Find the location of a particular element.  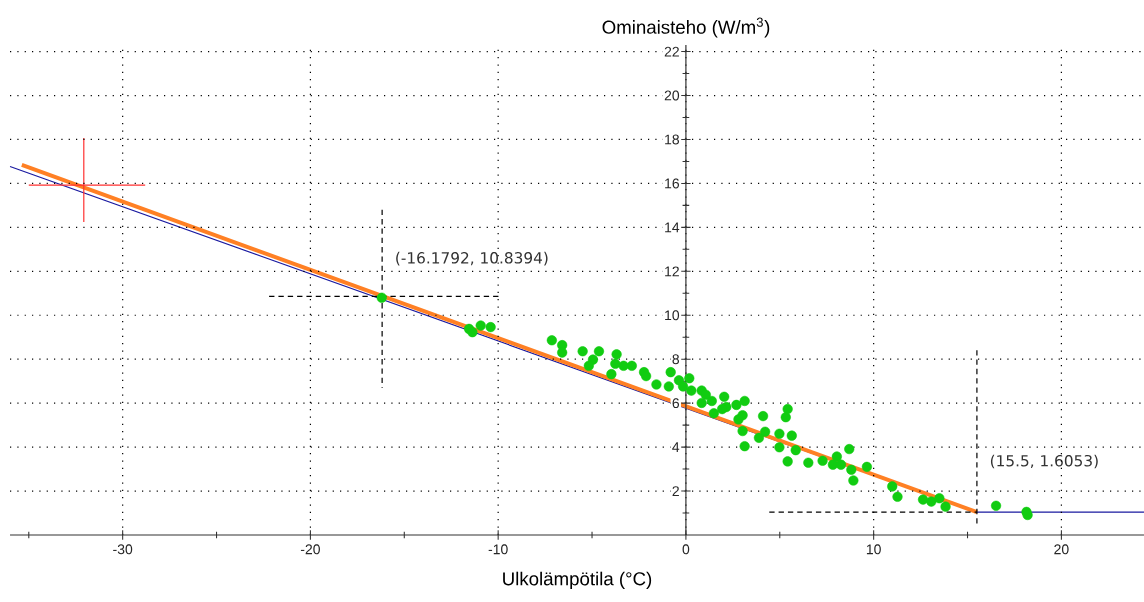

x-tick-label: -10 is located at coordinates (498, 549).